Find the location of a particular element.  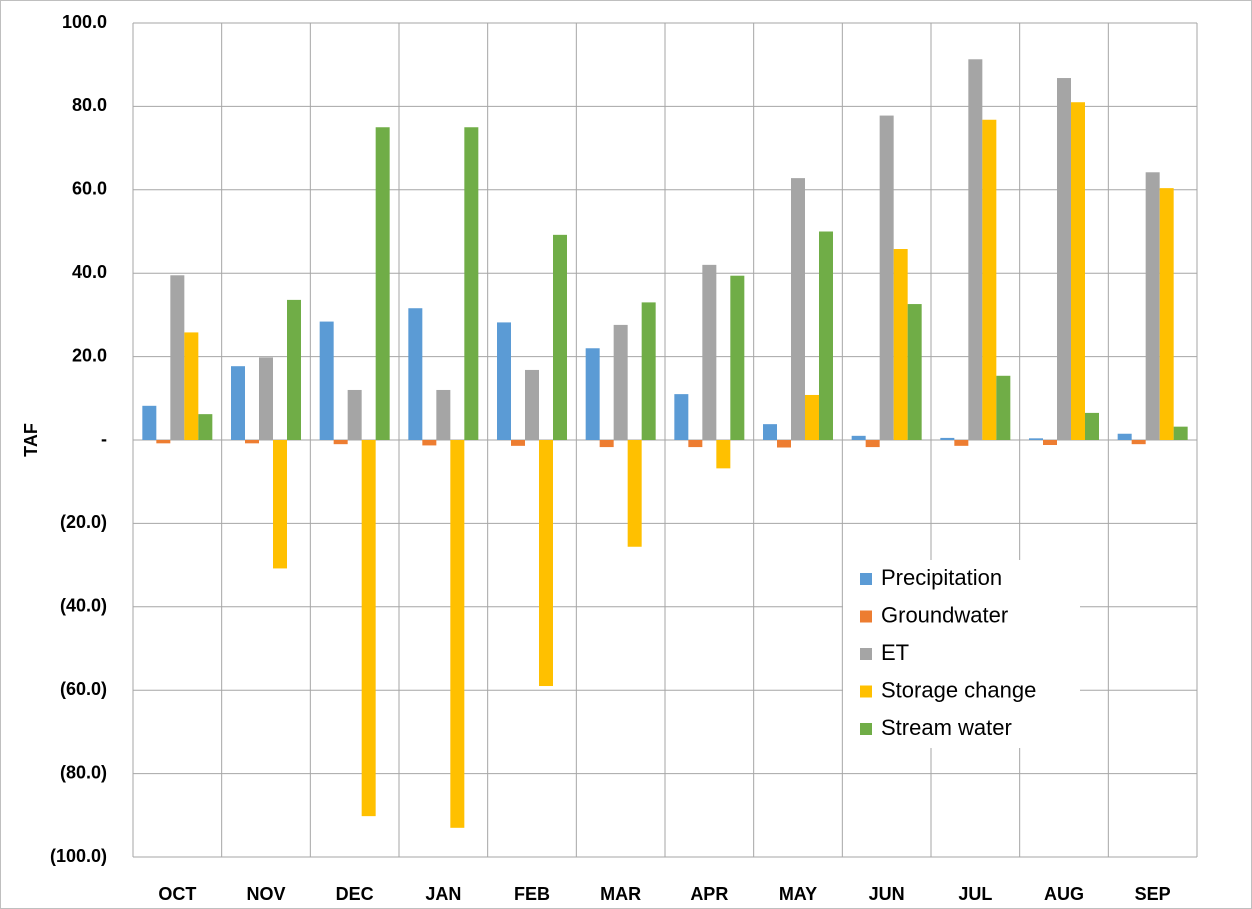

y-tick-label: (20.0) is located at coordinates (83, 522).